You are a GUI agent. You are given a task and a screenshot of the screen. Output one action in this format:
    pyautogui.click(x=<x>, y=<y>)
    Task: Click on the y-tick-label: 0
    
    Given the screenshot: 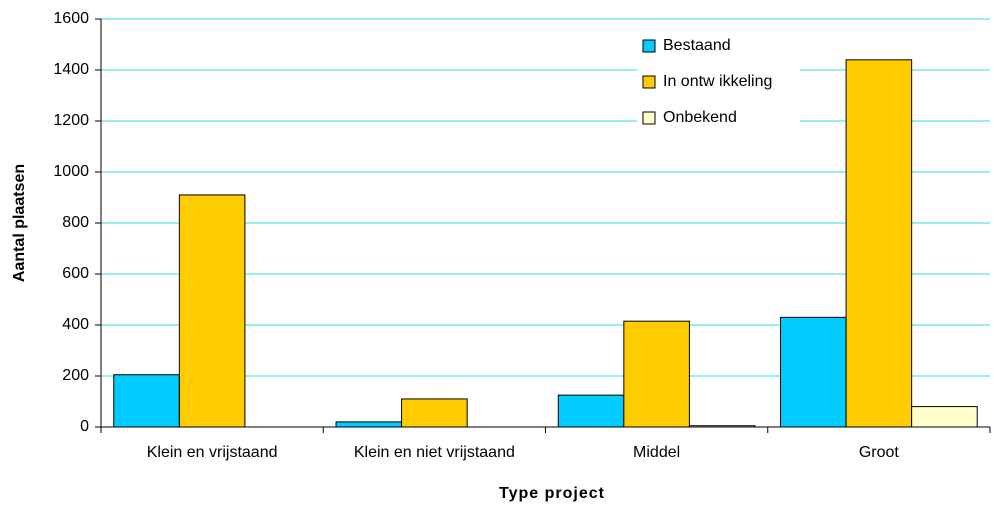 What is the action you would take?
    pyautogui.click(x=84, y=426)
    